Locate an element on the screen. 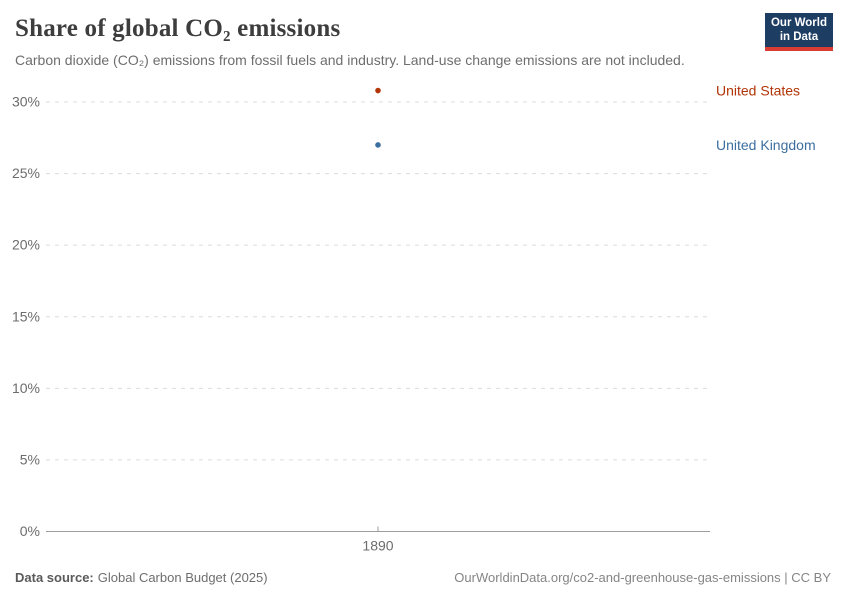 The height and width of the screenshot is (600, 850). owid-logo-line2: in Data is located at coordinates (799, 36).